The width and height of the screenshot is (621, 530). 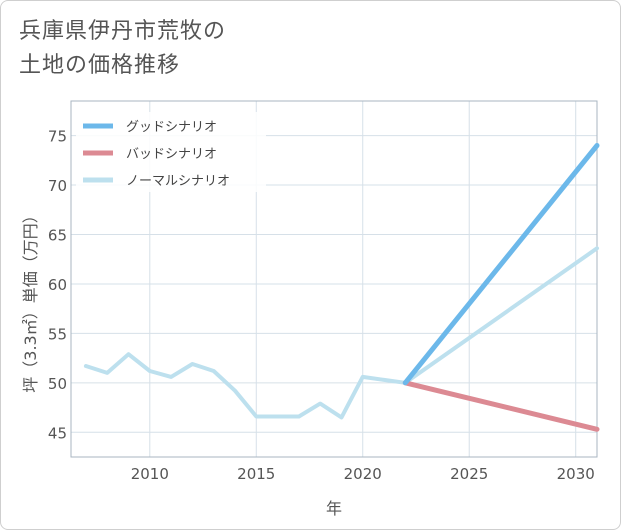 What do you see at coordinates (334, 508) in the screenshot?
I see `x-axis-title: 年` at bounding box center [334, 508].